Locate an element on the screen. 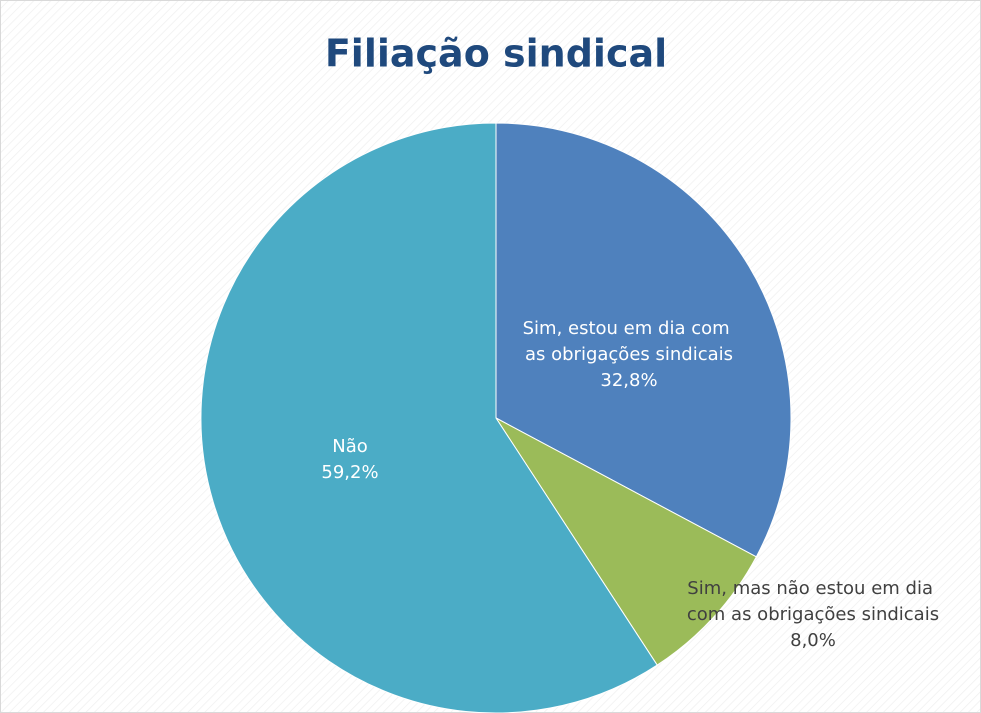 The width and height of the screenshot is (981, 713). slice-value-label: 32,8% is located at coordinates (628, 380).